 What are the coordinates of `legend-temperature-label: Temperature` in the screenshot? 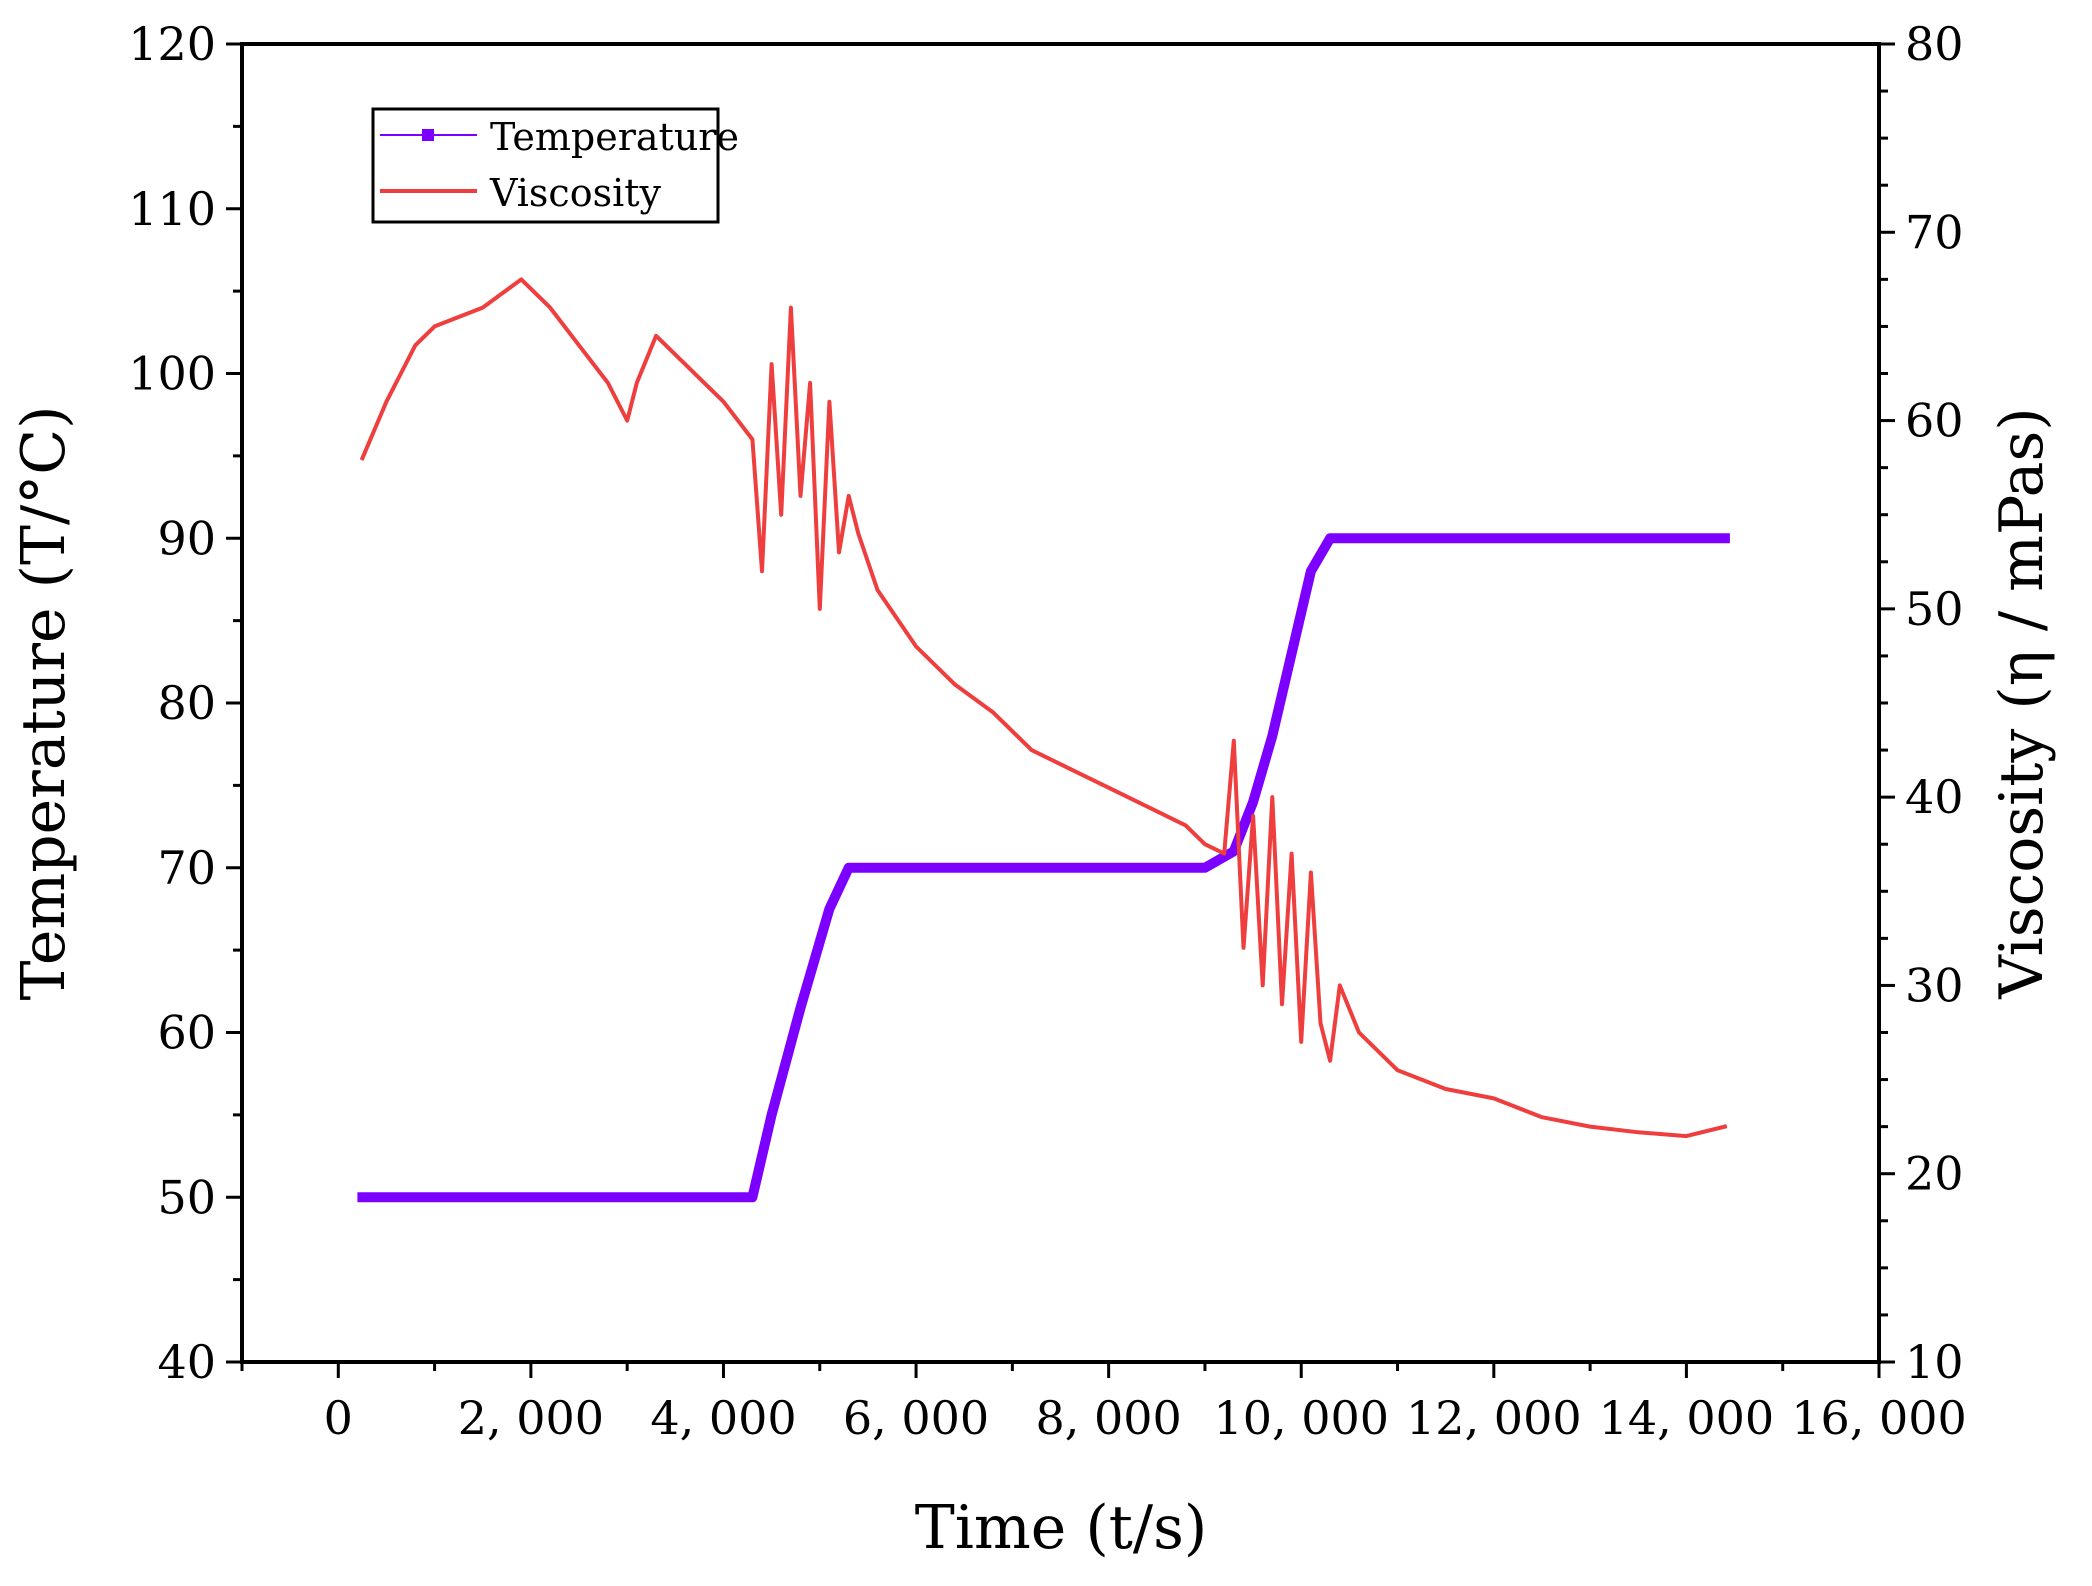 It's located at (614, 137).